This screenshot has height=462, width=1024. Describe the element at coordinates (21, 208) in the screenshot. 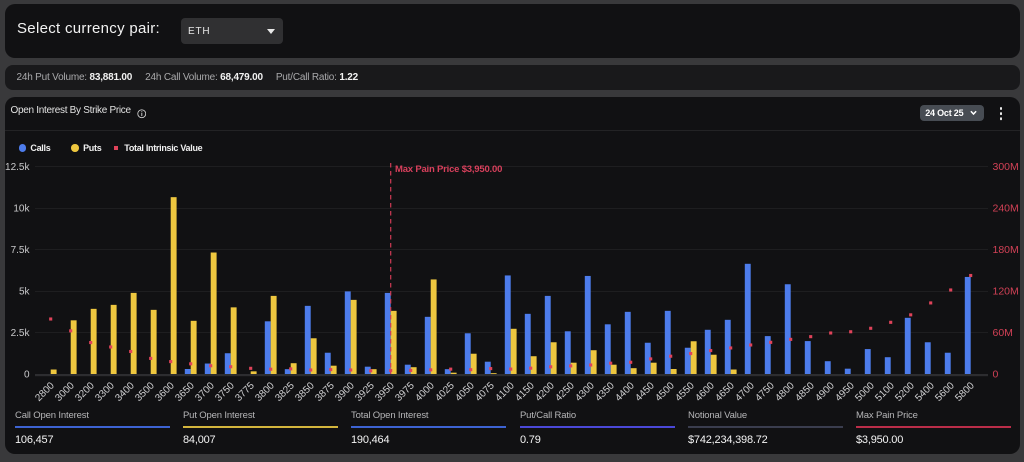

I see `svg-text: 10k` at that location.